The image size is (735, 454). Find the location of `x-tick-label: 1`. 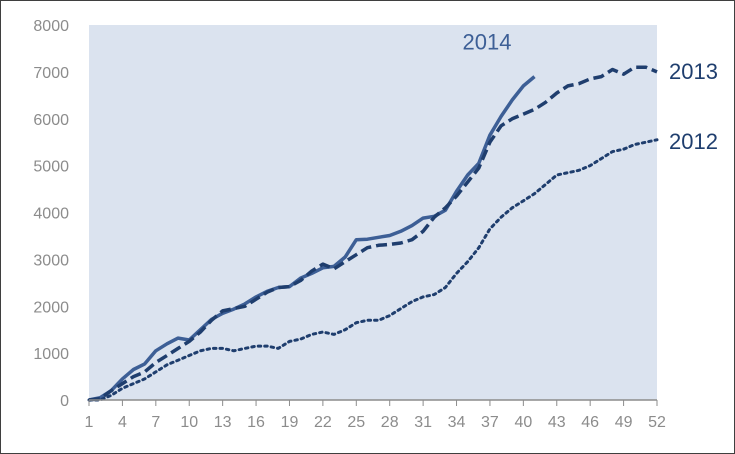

x-tick-label: 1 is located at coordinates (89, 422).